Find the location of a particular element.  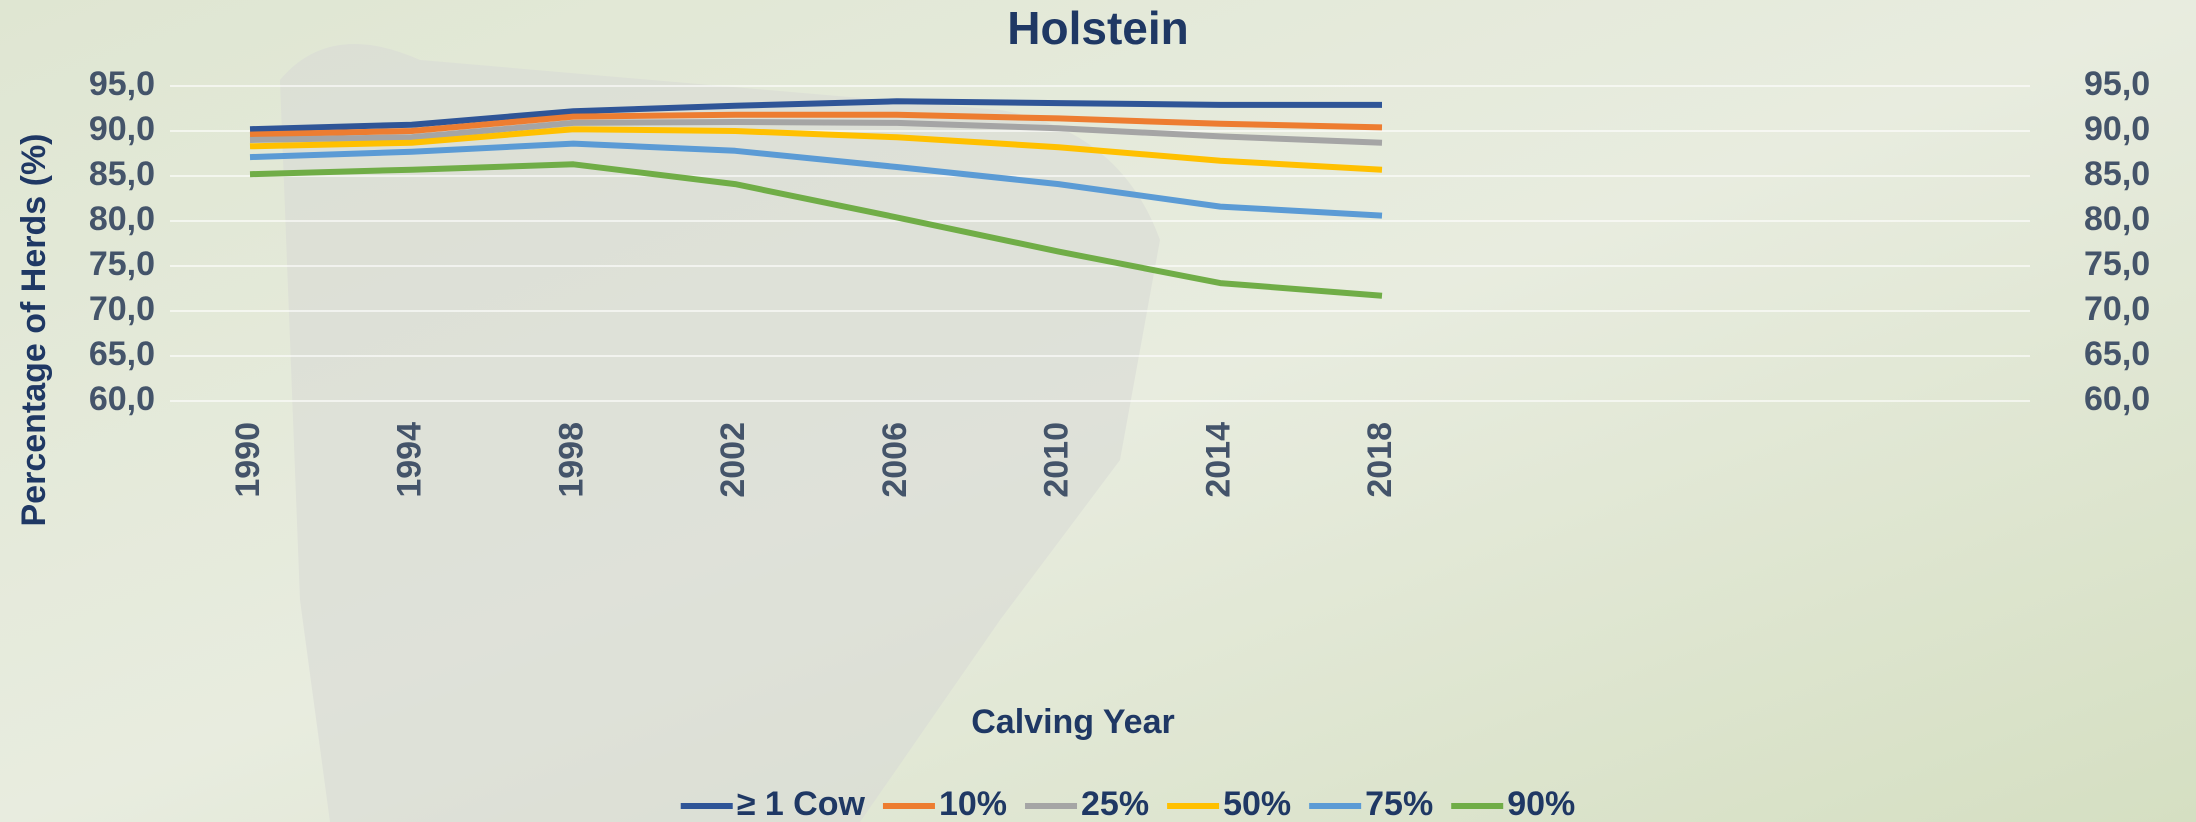

y-tick-label: 65,0 is located at coordinates (122, 354).